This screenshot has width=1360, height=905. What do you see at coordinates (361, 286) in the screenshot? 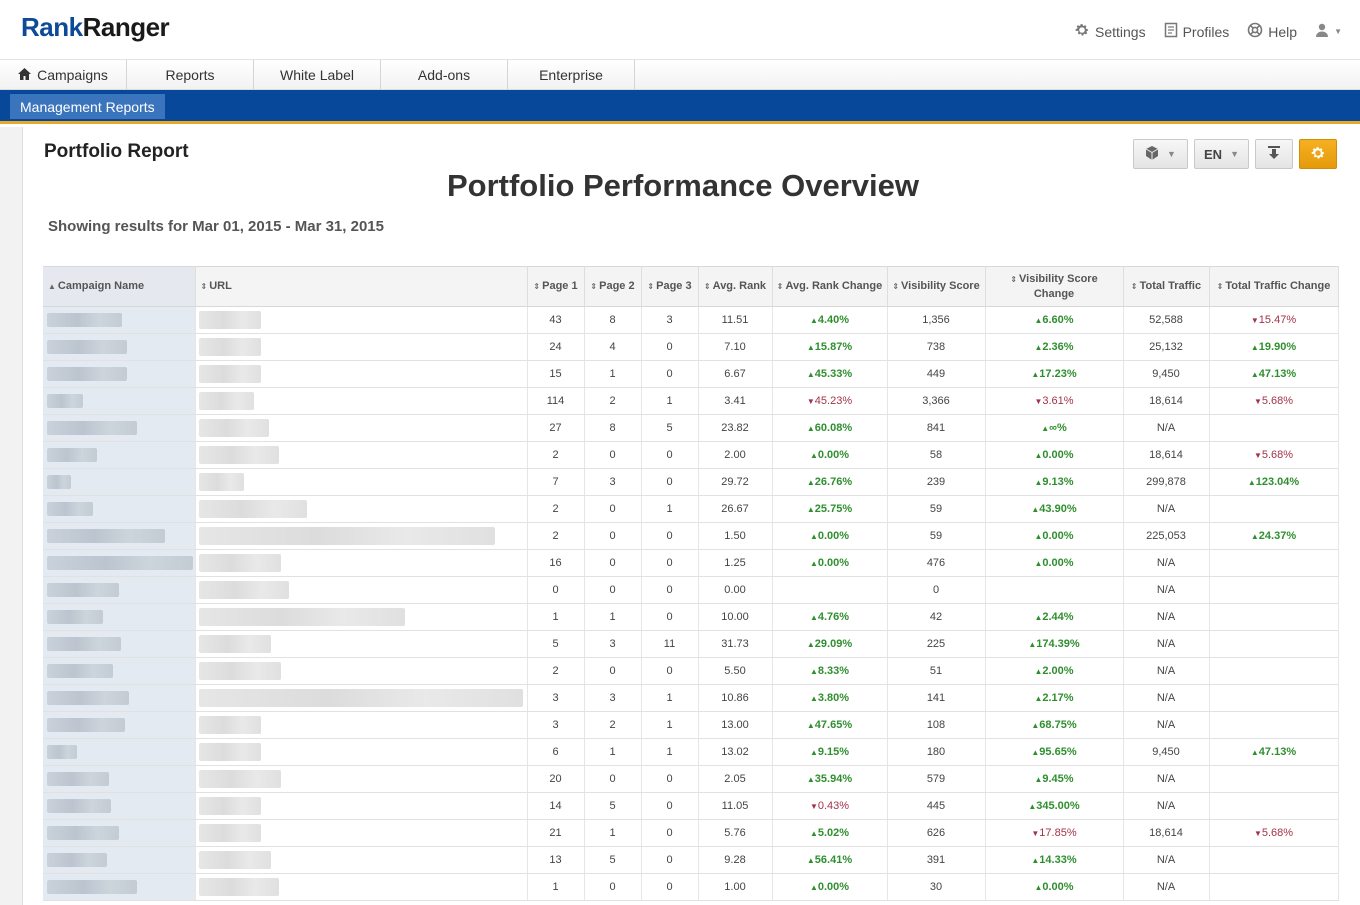
I see `col-header-url: ⇕ URL` at bounding box center [361, 286].